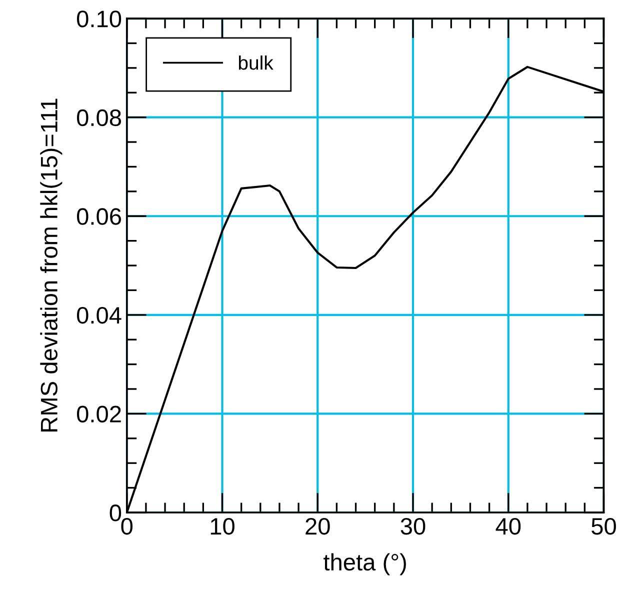 This screenshot has width=625, height=598. What do you see at coordinates (51, 265) in the screenshot?
I see `y-axis-title: RMS deviation from hkl(15)=111` at bounding box center [51, 265].